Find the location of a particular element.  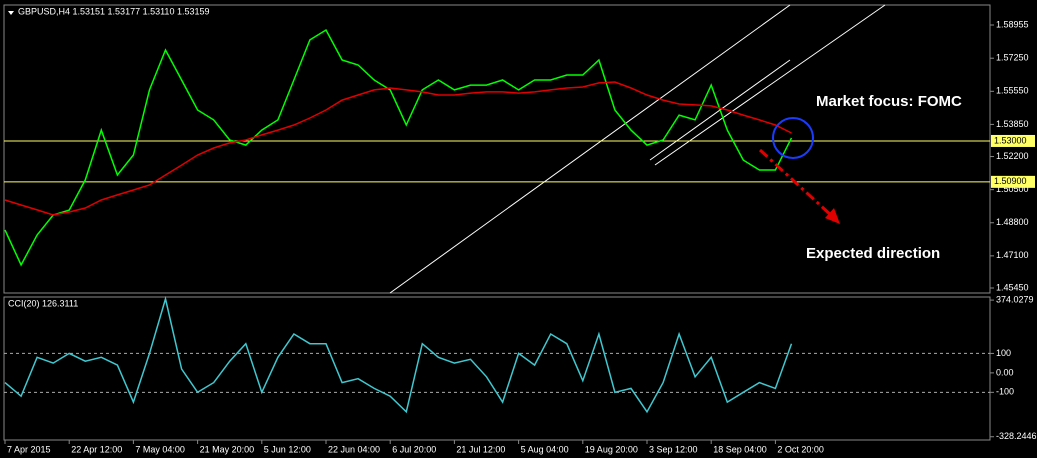

x-tick-label: 2 Oct 20:00 is located at coordinates (800, 449).